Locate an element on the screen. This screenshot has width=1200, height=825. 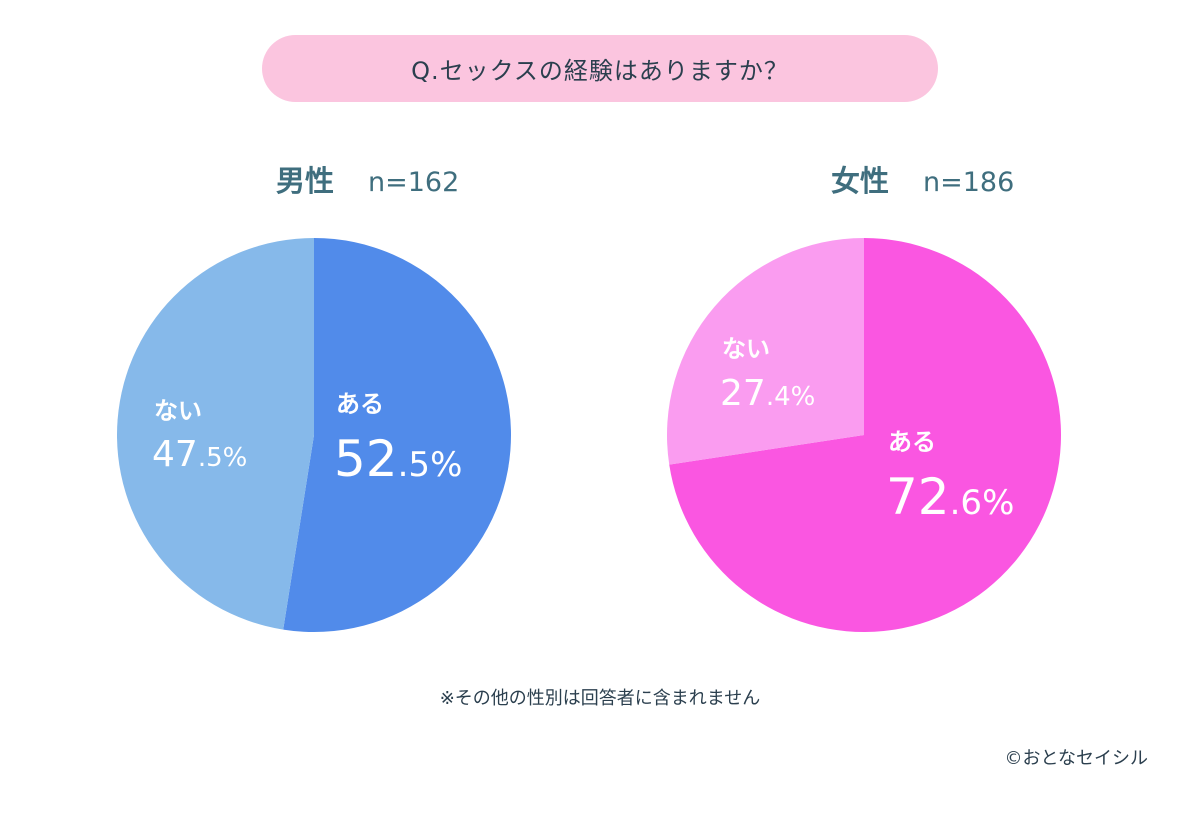
credit: ©おとなセイシル is located at coordinates (1076, 758).